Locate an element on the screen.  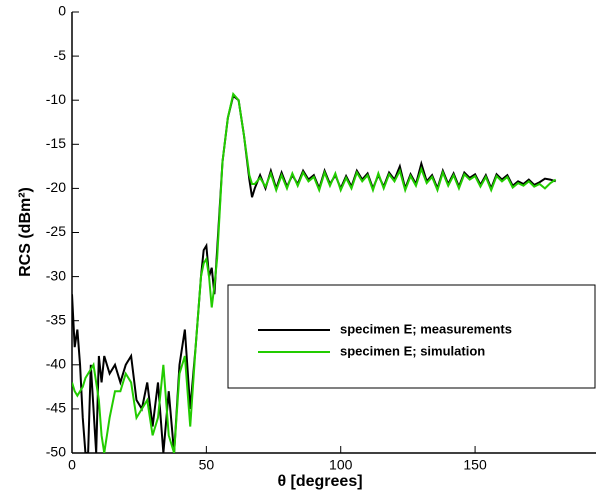
x-tick-label: 150 is located at coordinates (475, 465).